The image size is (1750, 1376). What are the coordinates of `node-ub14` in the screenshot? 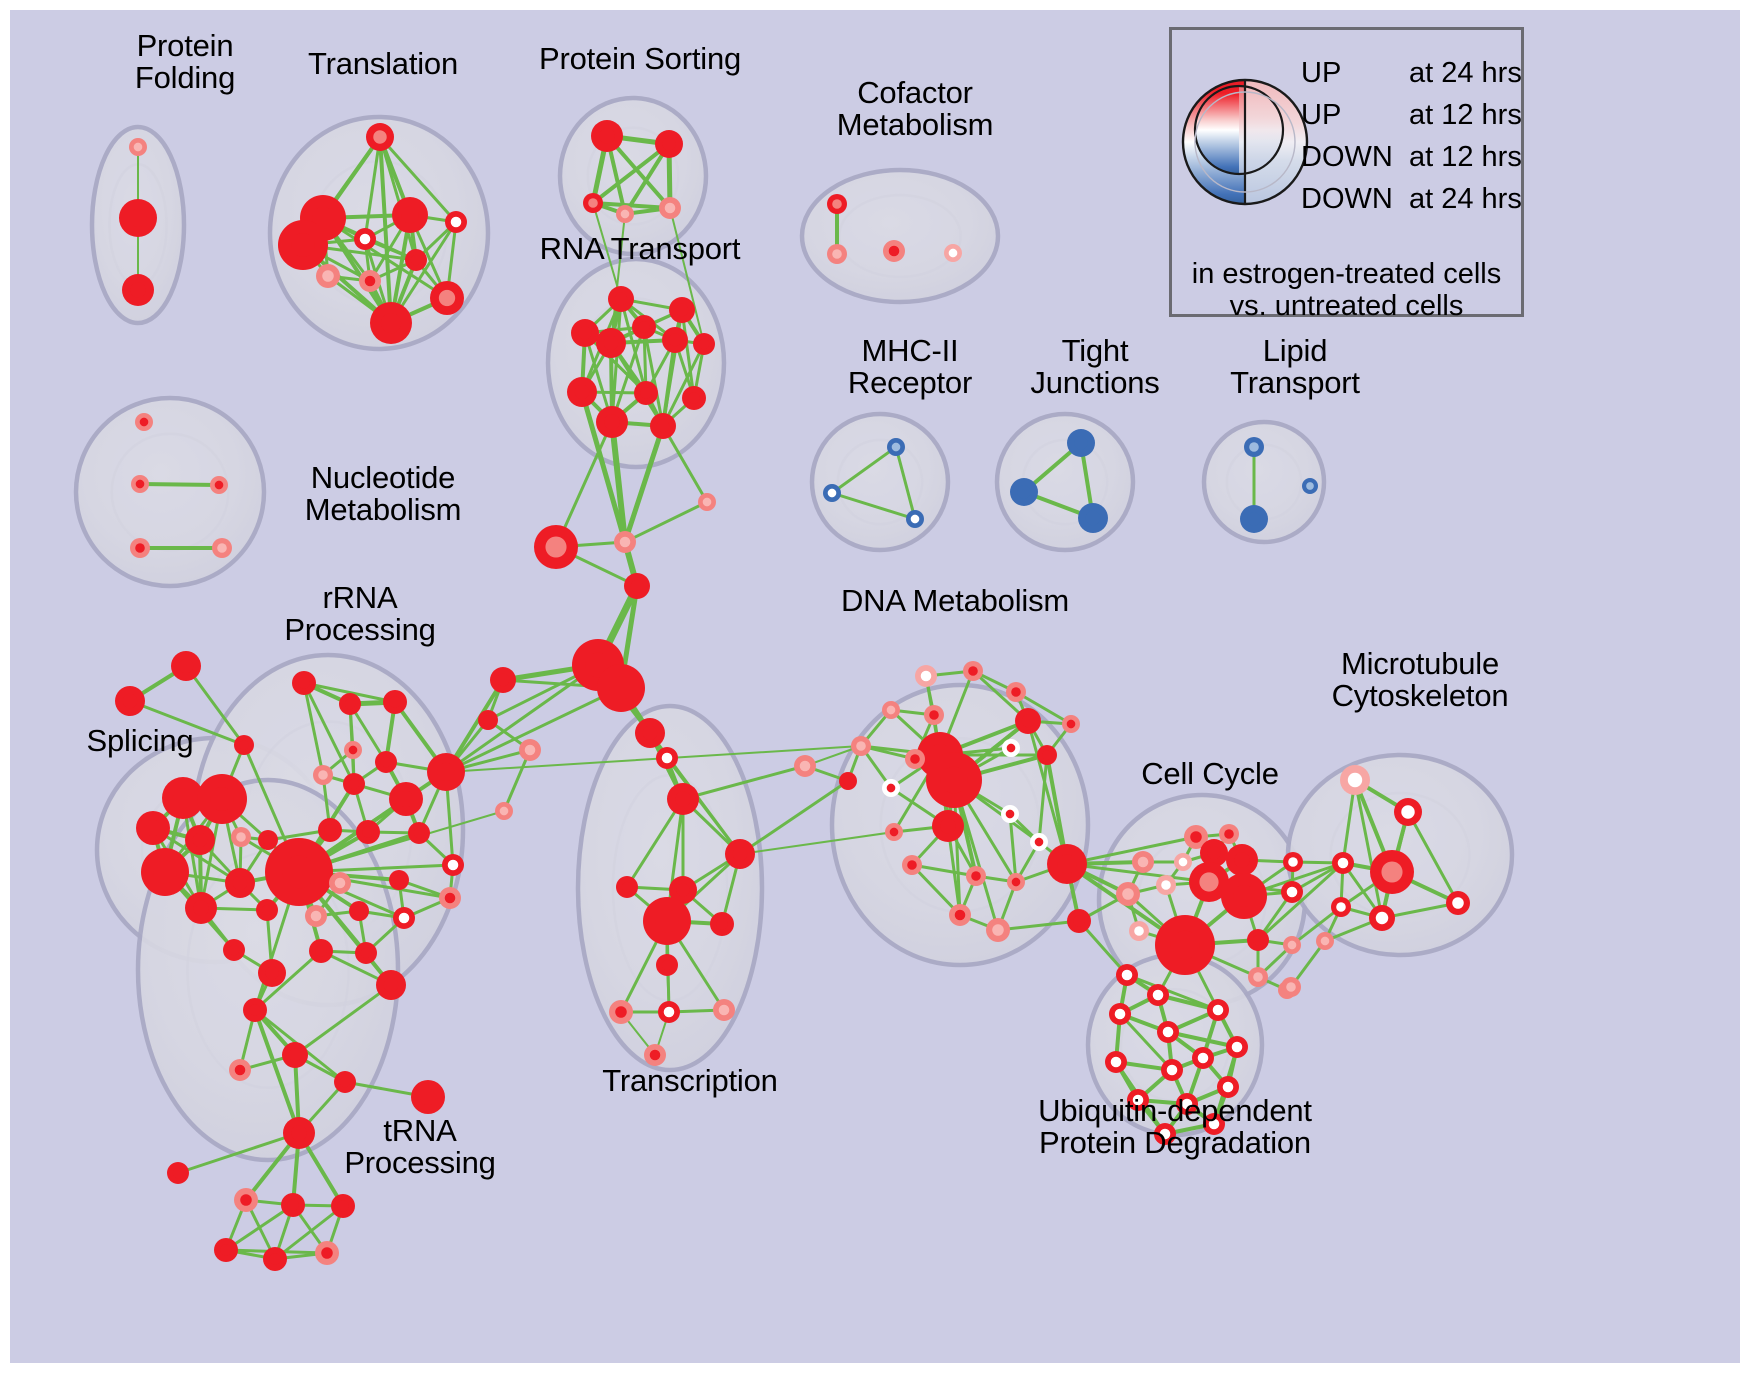 It's located at (1214, 1124).